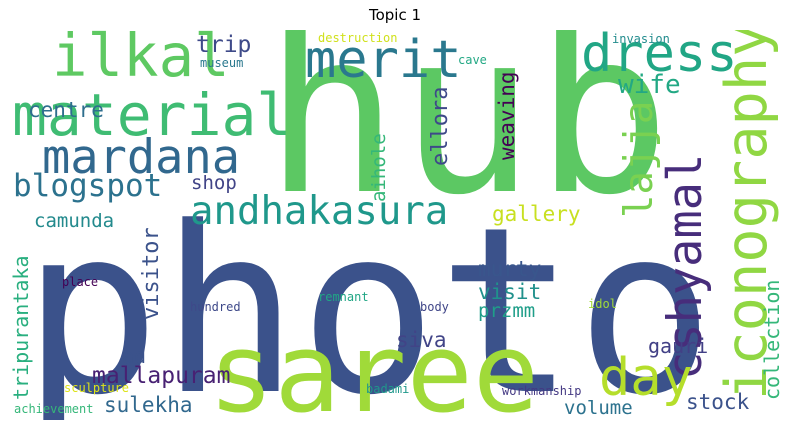 Image resolution: width=790 pixels, height=427 pixels. Describe the element at coordinates (161, 376) in the screenshot. I see `word: mallapuram` at that location.